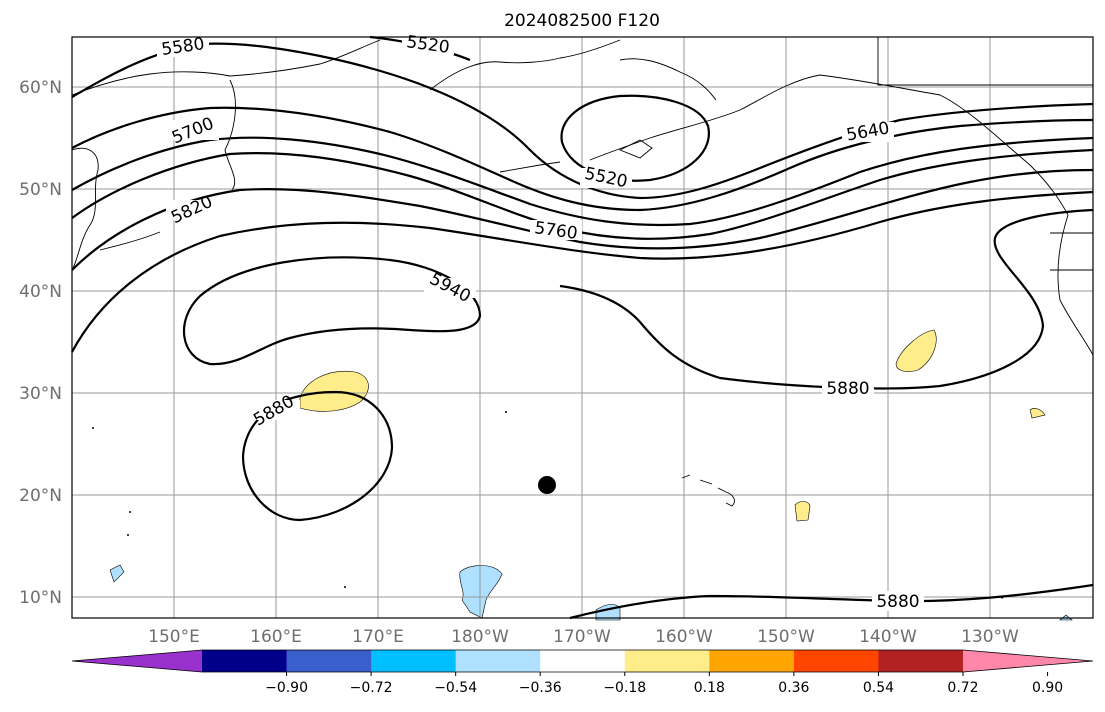  I want to click on lat-label: 20°N, so click(40, 496).